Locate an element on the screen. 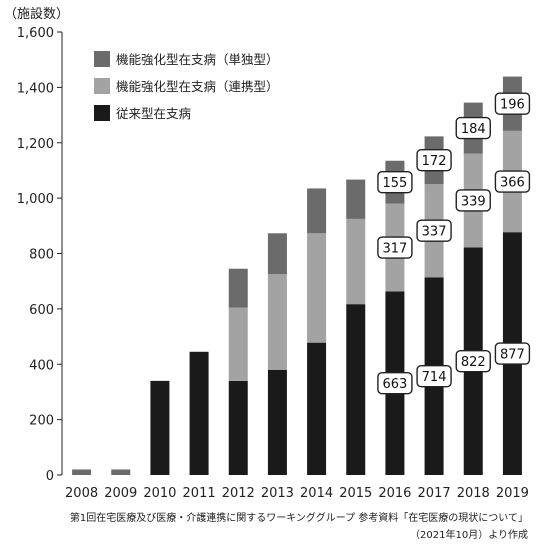 This screenshot has width=540, height=546. data-label: 663 is located at coordinates (395, 383).